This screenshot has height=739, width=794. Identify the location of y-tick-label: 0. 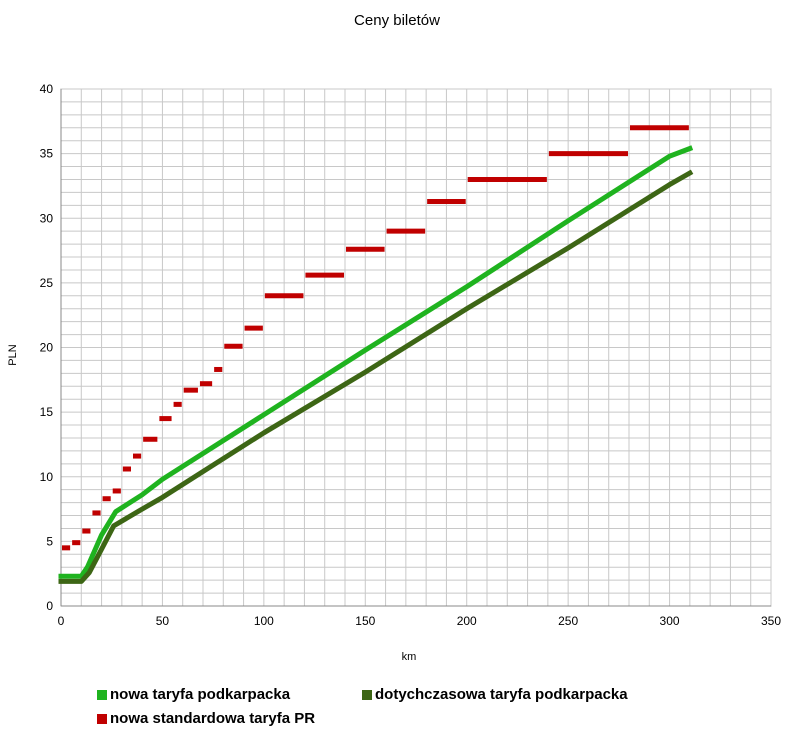
(49, 606).